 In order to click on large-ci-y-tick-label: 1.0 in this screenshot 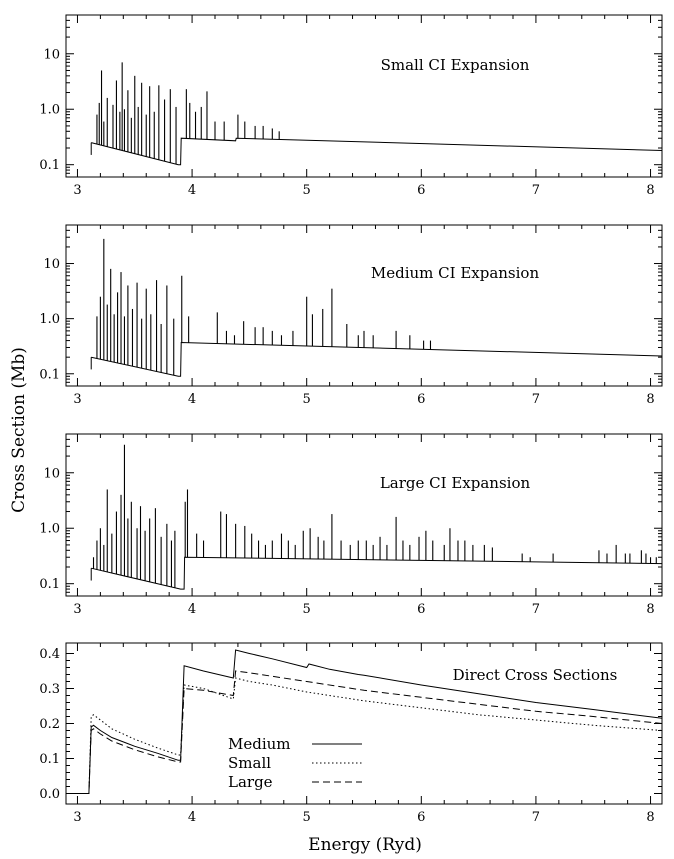, I will do `click(49, 529)`.